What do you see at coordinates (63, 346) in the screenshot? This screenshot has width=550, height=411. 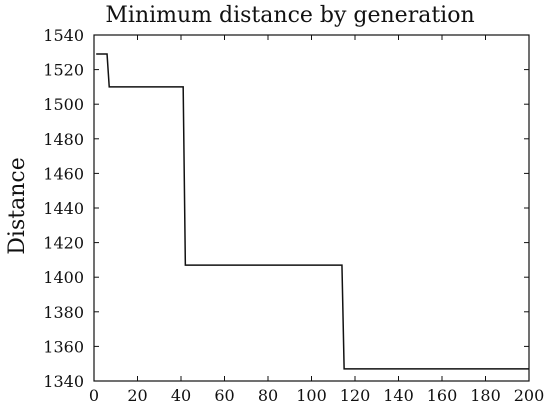 I see `y-tick-label: 1360` at bounding box center [63, 346].